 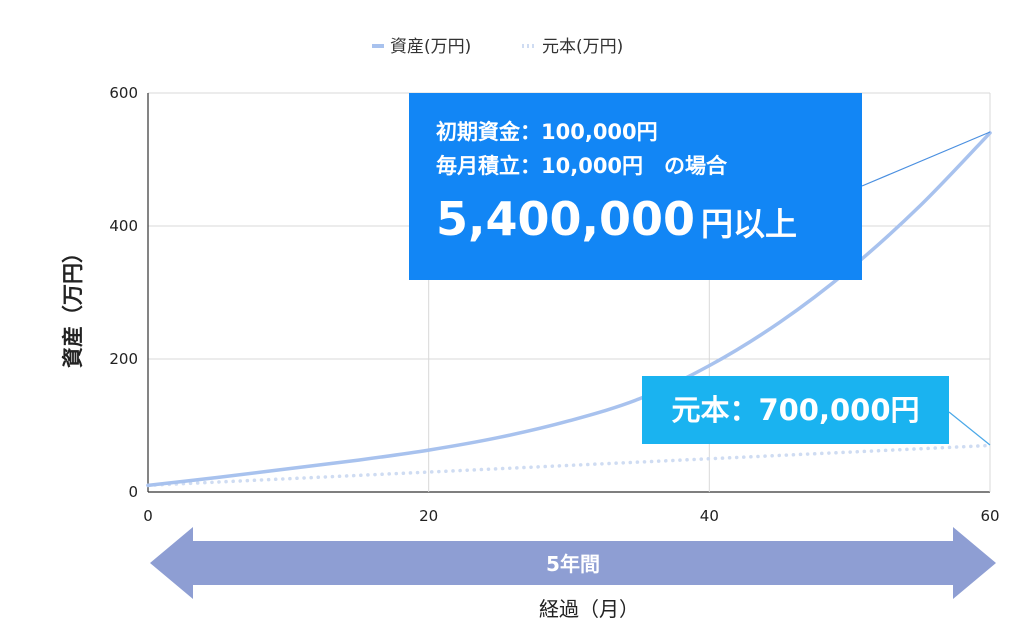 What do you see at coordinates (148, 516) in the screenshot?
I see `x-tick-label: 0` at bounding box center [148, 516].